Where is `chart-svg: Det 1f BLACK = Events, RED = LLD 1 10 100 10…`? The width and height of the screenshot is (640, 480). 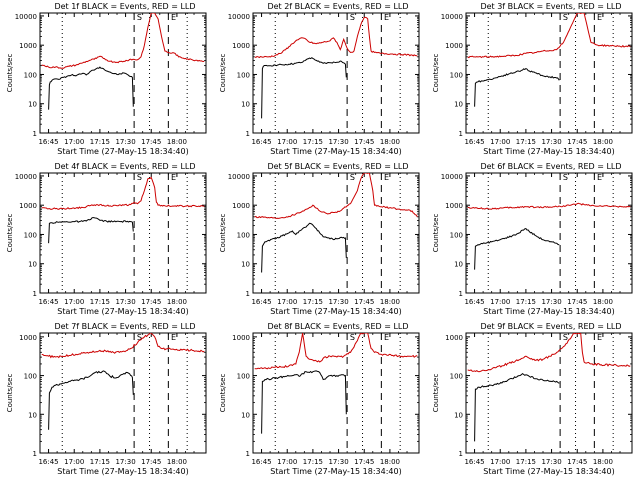
chart-svg: Det 1f BLACK = Events, RED = LLD 1 10 100 10… is located at coordinates (106, 79).